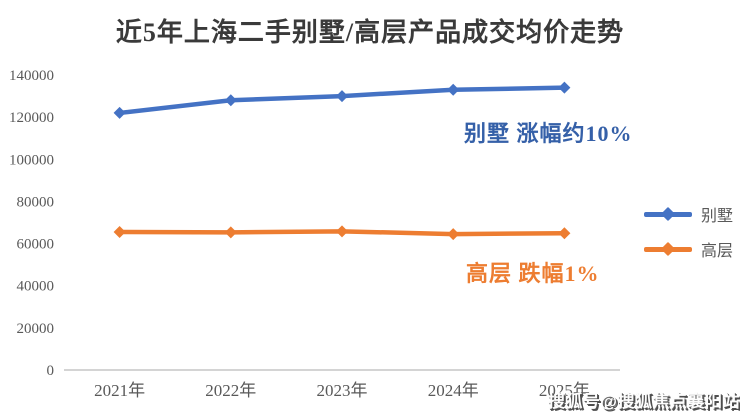 This screenshot has height=413, width=740. What do you see at coordinates (36, 202) in the screenshot?
I see `y-axis-tick-label: 80000` at bounding box center [36, 202].